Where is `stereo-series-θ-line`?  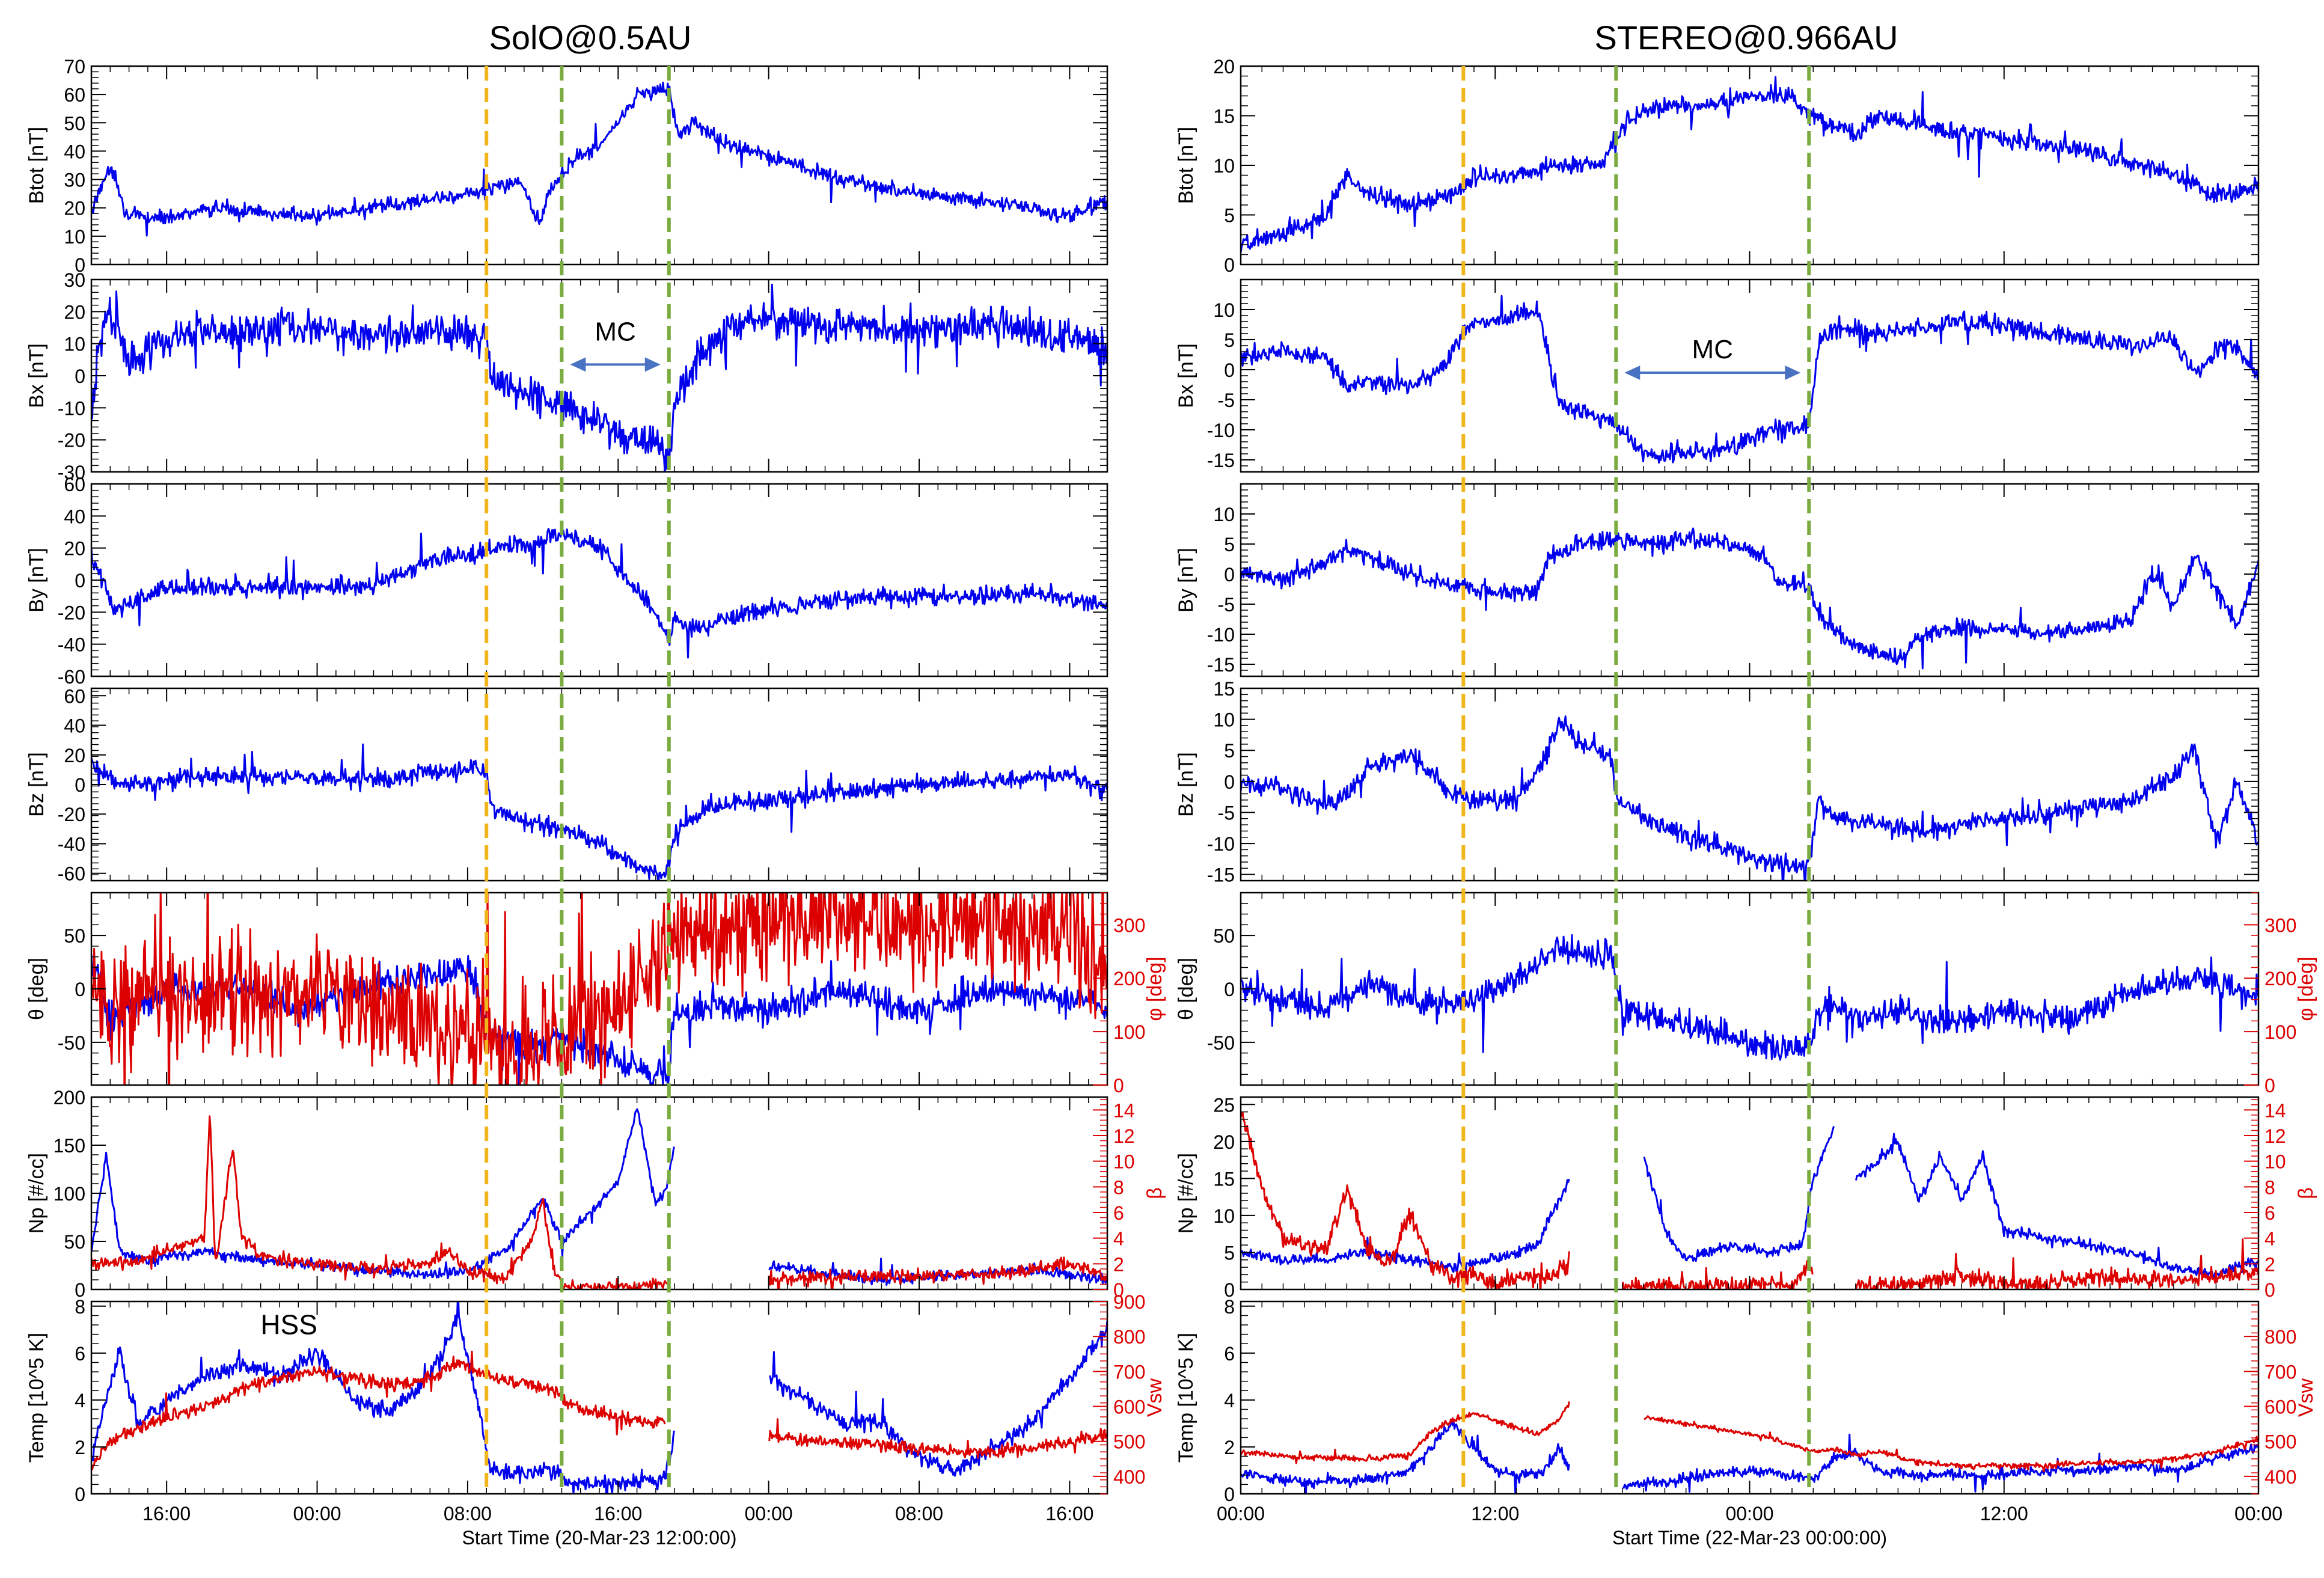 stereo-series-θ-line is located at coordinates (1749, 997).